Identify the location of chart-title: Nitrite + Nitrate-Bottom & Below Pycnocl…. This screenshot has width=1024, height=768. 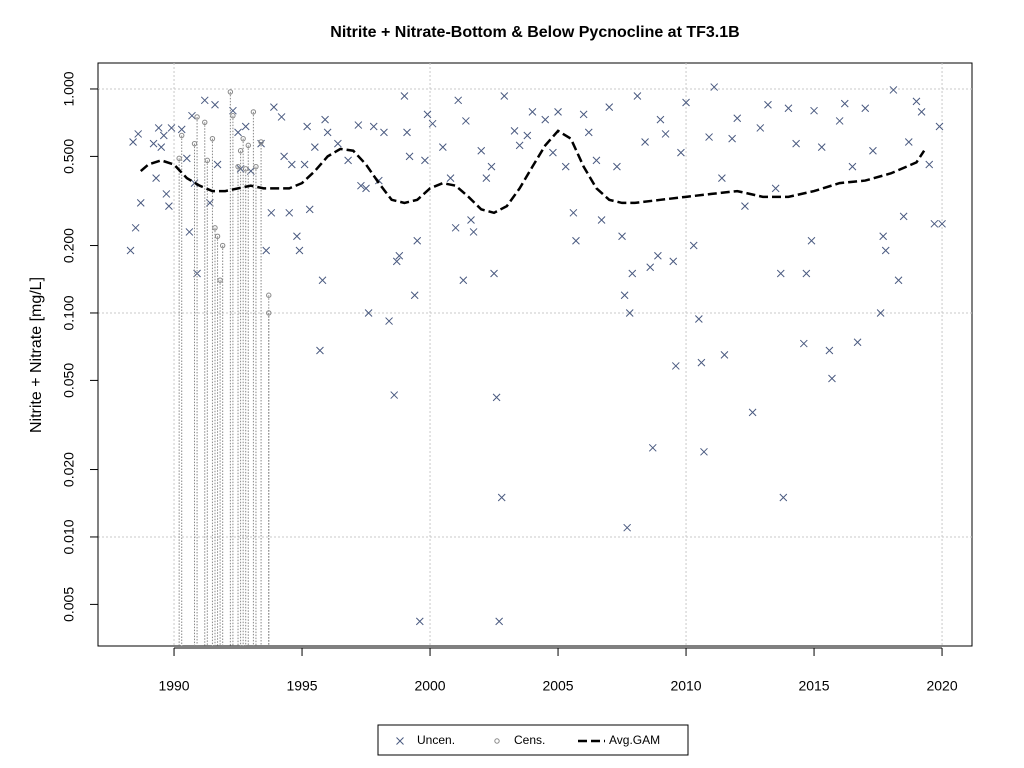
(534, 32).